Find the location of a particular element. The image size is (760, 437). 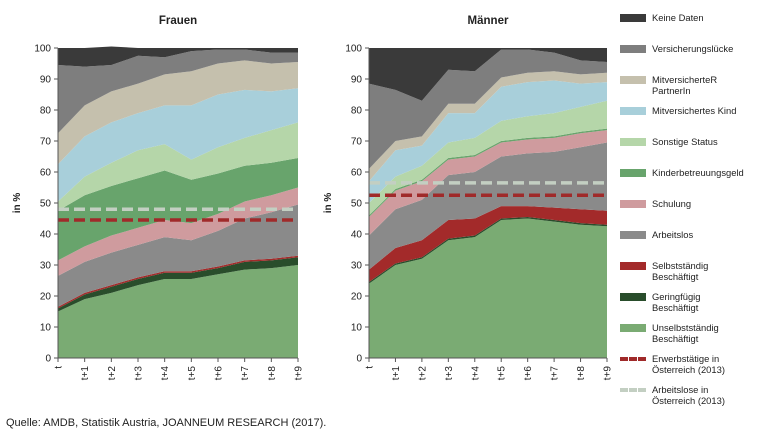

x-tick-label-frauen-1: t+1 is located at coordinates (85, 373).